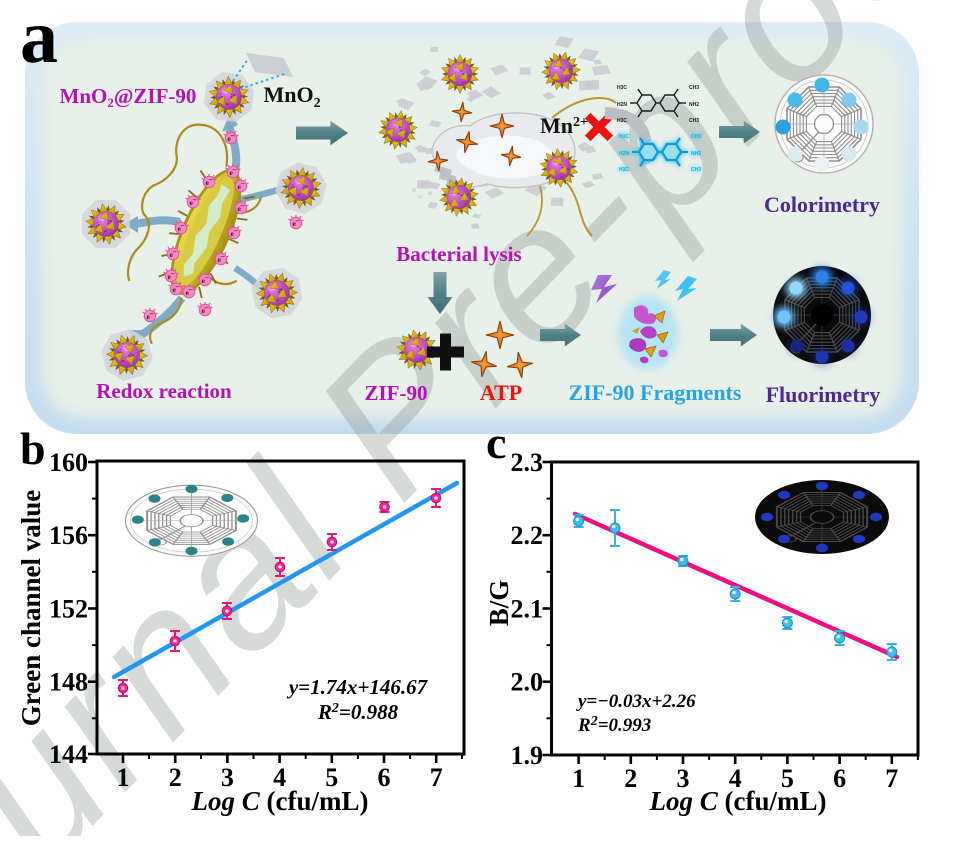 Image resolution: width=955 pixels, height=841 pixels. Describe the element at coordinates (39, 39) in the screenshot. I see `svg-text: a` at that location.